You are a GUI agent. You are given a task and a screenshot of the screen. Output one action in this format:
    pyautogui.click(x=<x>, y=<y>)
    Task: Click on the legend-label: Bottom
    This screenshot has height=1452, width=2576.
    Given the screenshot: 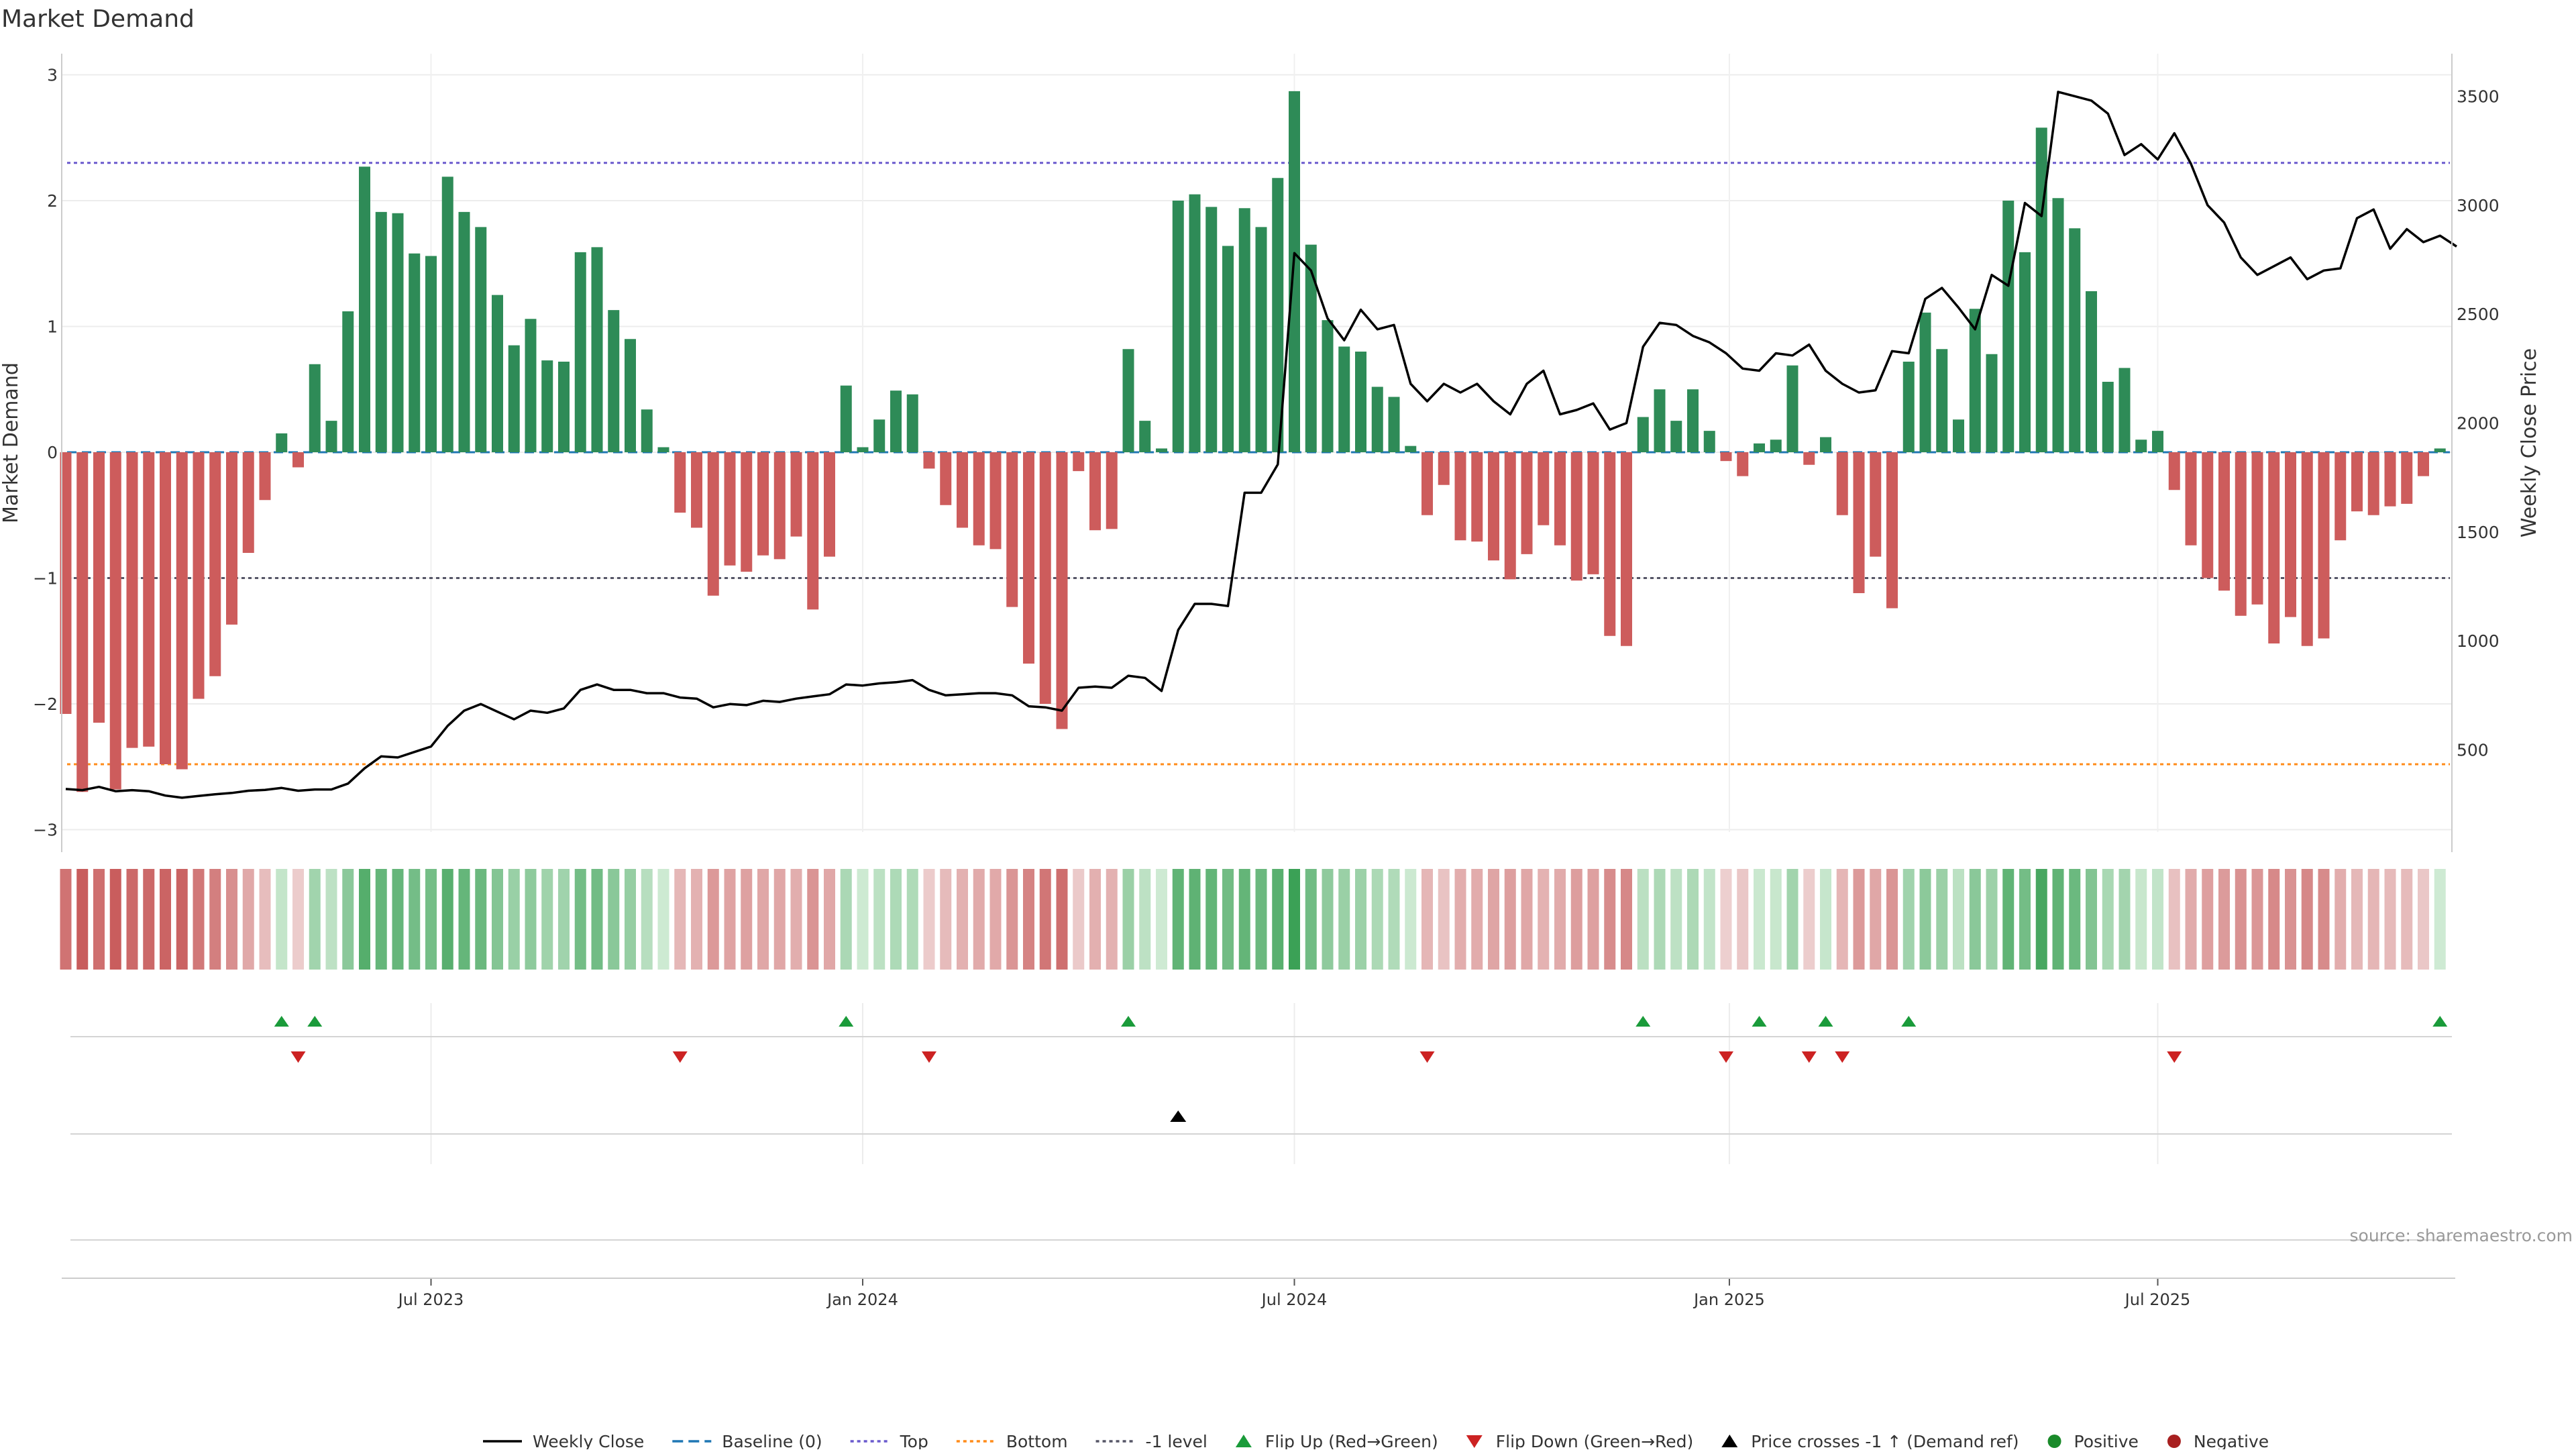 What is the action you would take?
    pyautogui.click(x=1037, y=1440)
    